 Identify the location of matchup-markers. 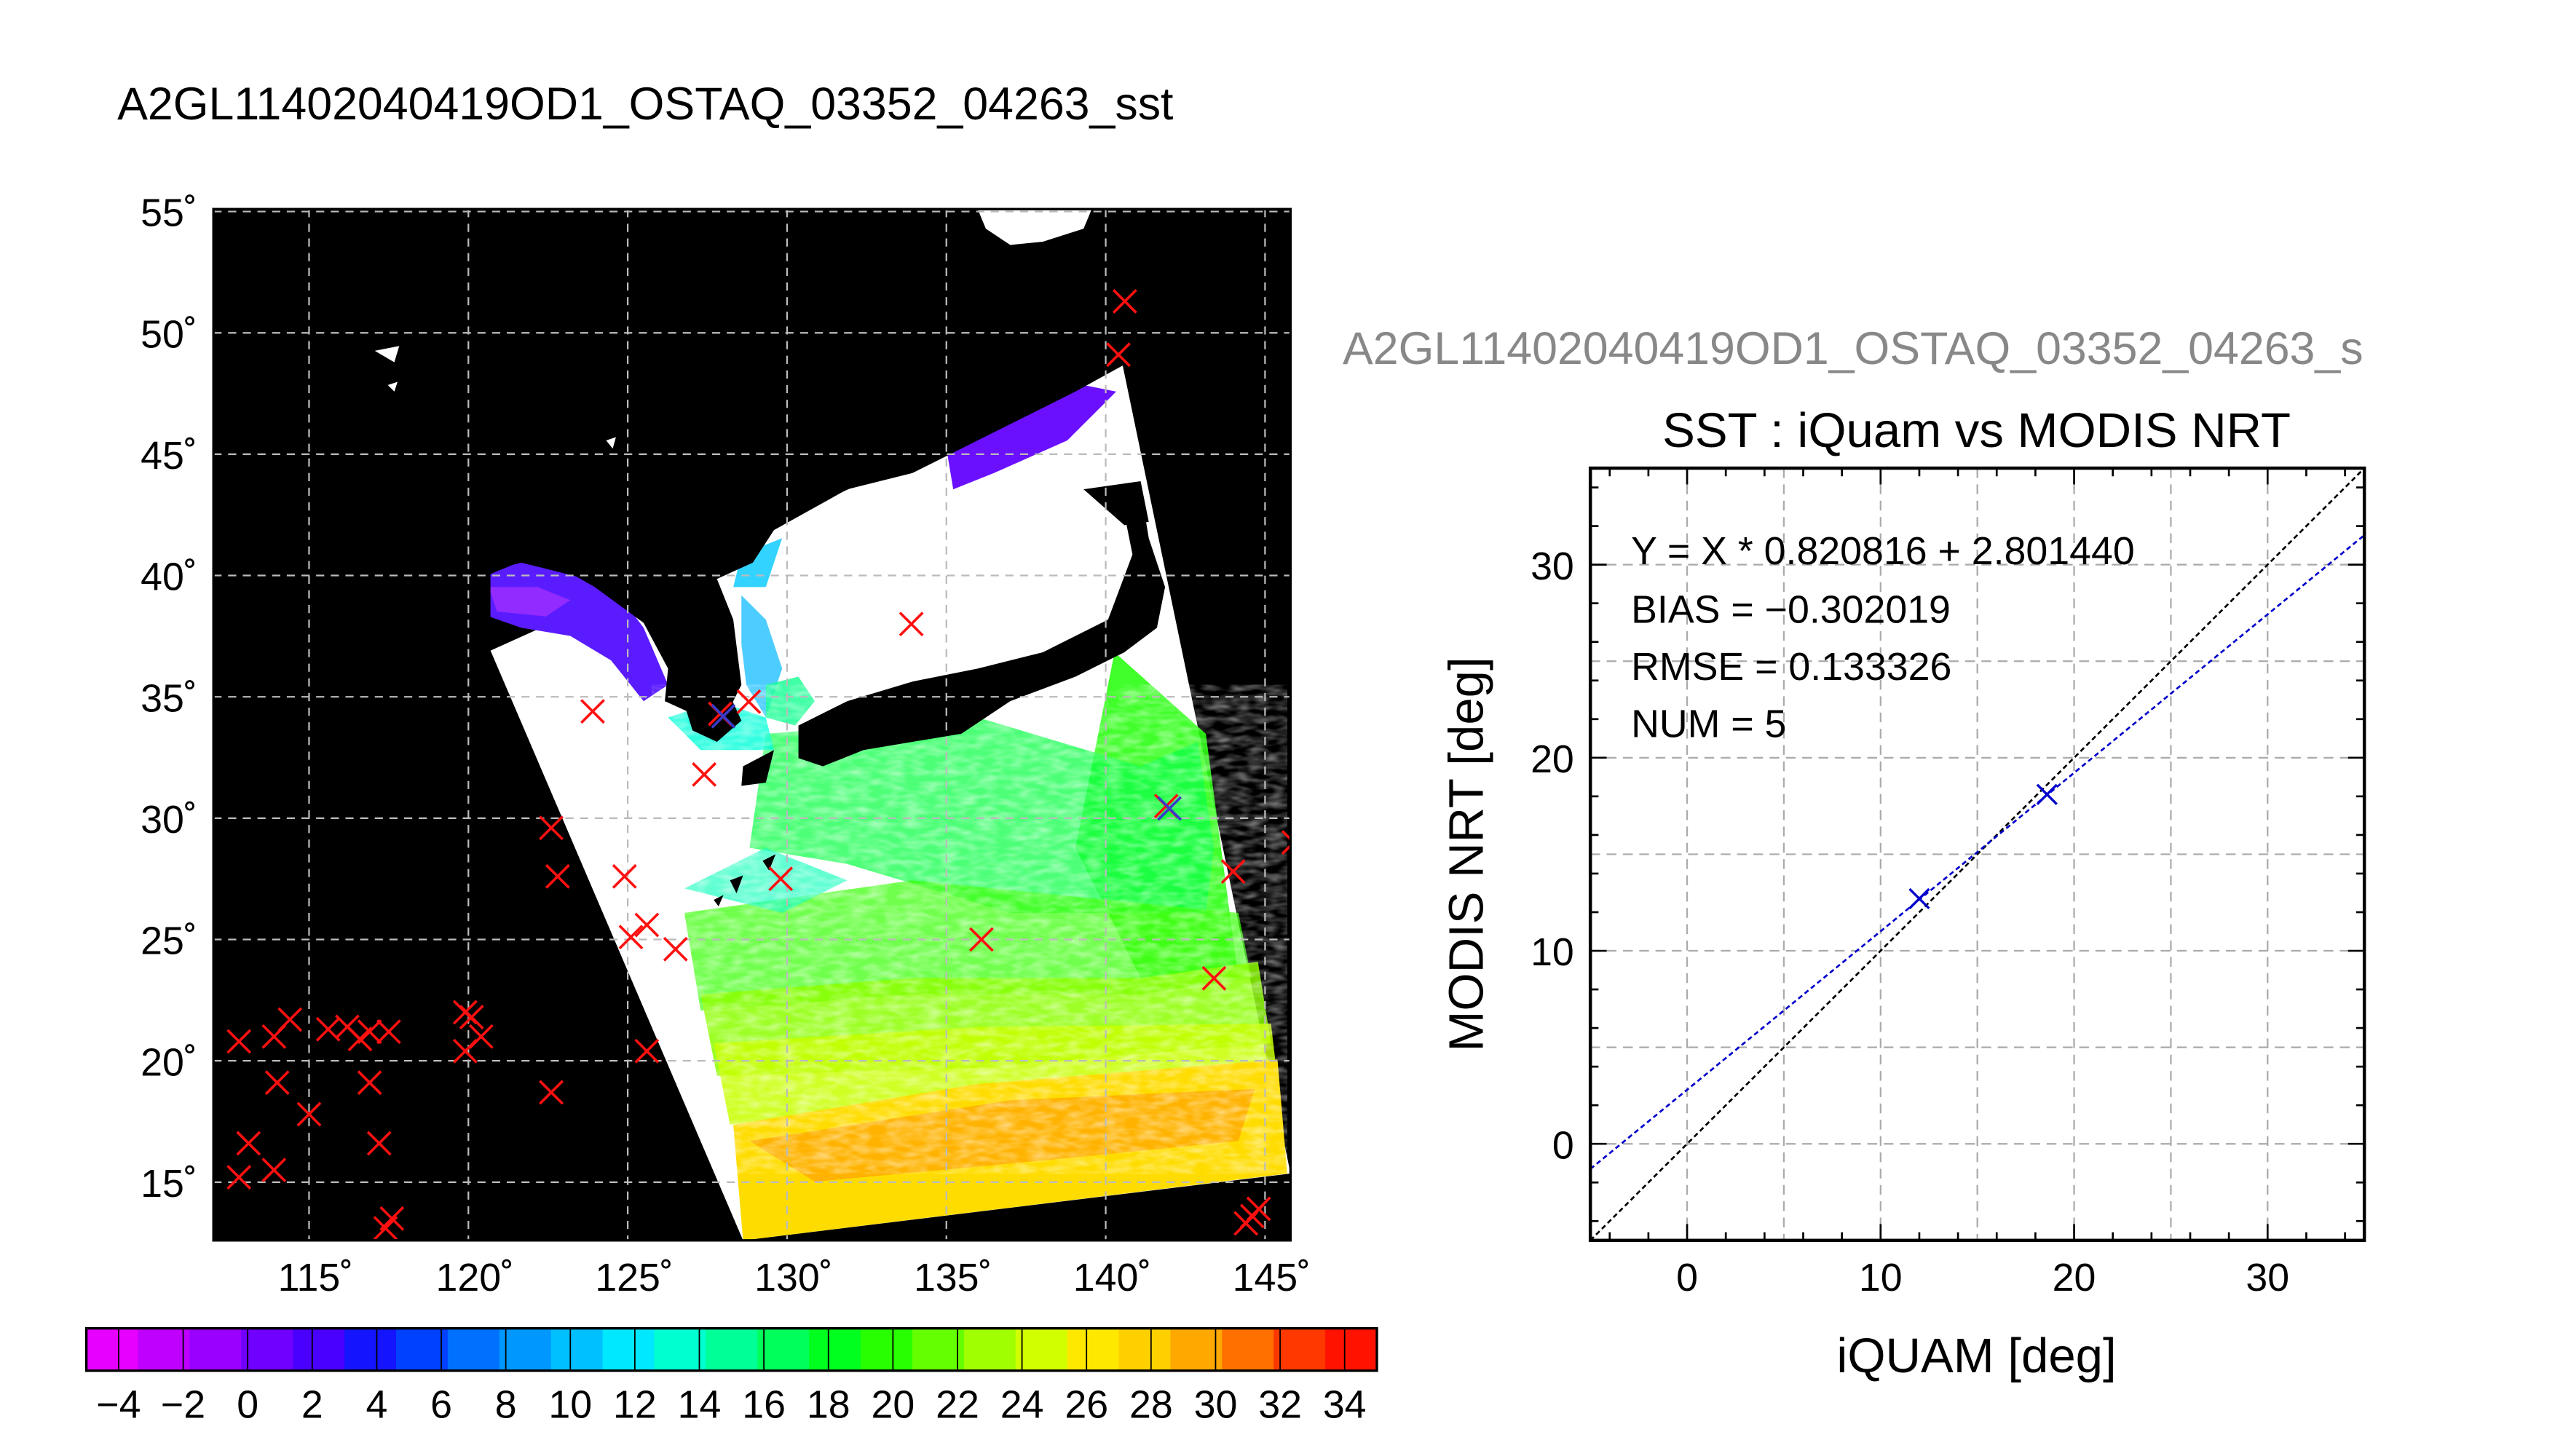
(946, 762).